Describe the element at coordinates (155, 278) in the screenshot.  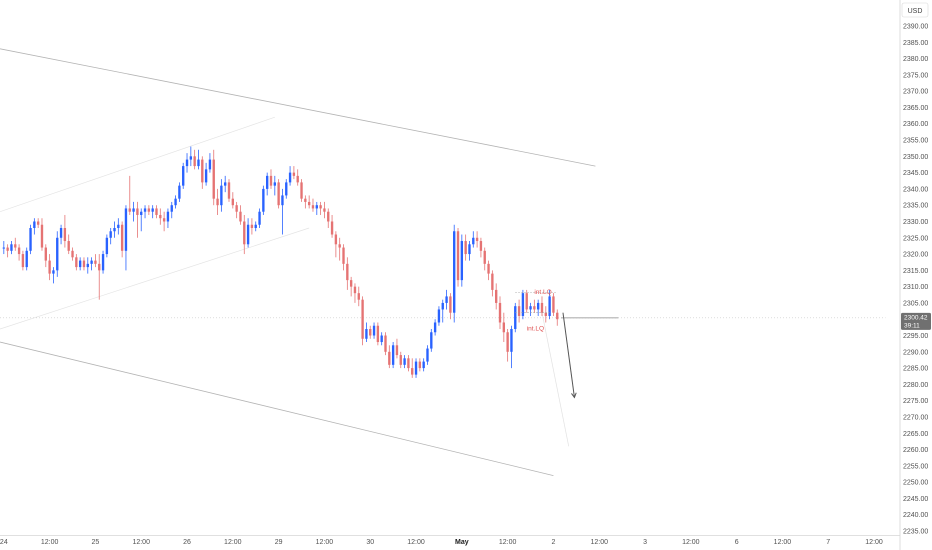
I see `trend-line` at that location.